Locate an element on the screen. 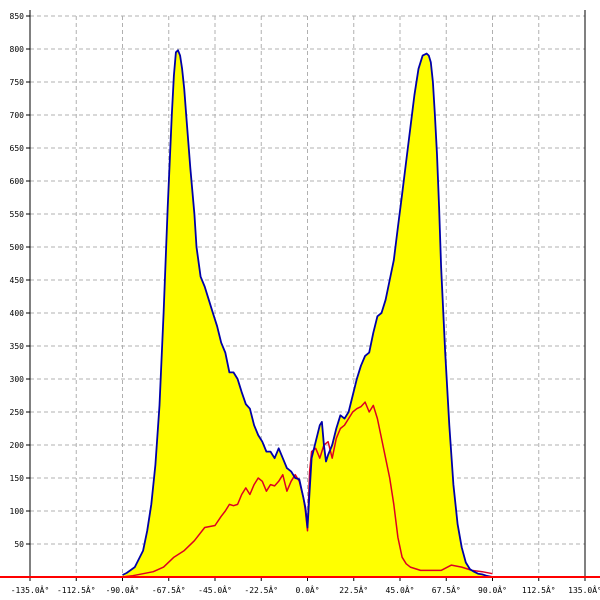 This screenshot has height=600, width=600. y-tick-label: 700 is located at coordinates (17, 115).